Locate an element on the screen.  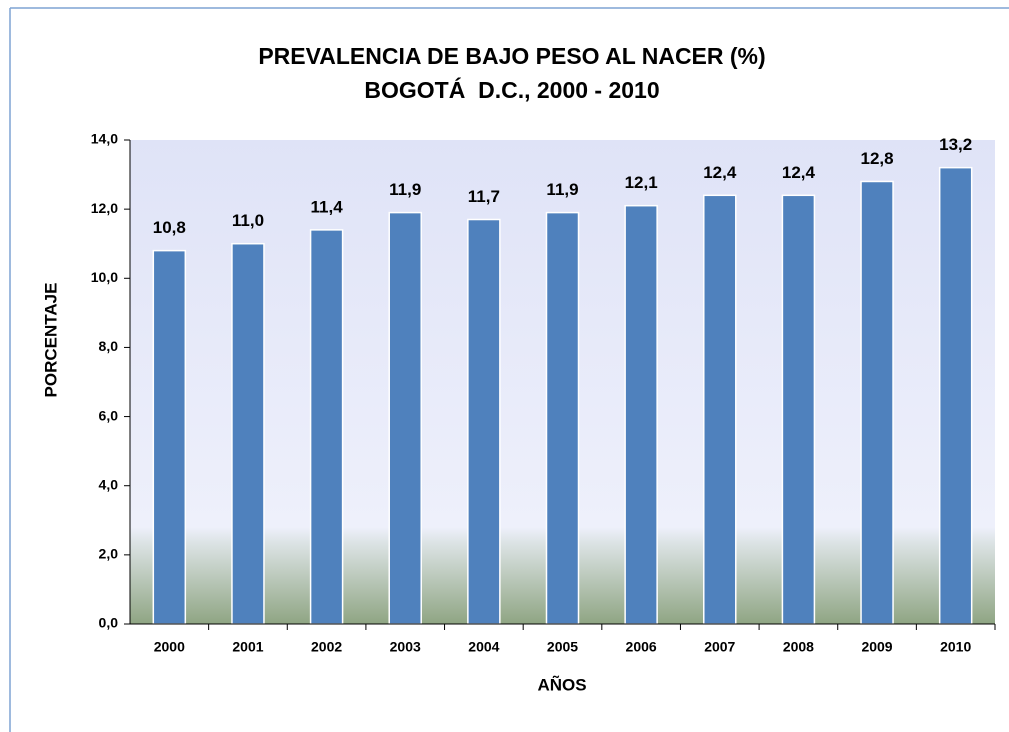
y-tick-label: 2,0 is located at coordinates (109, 554).